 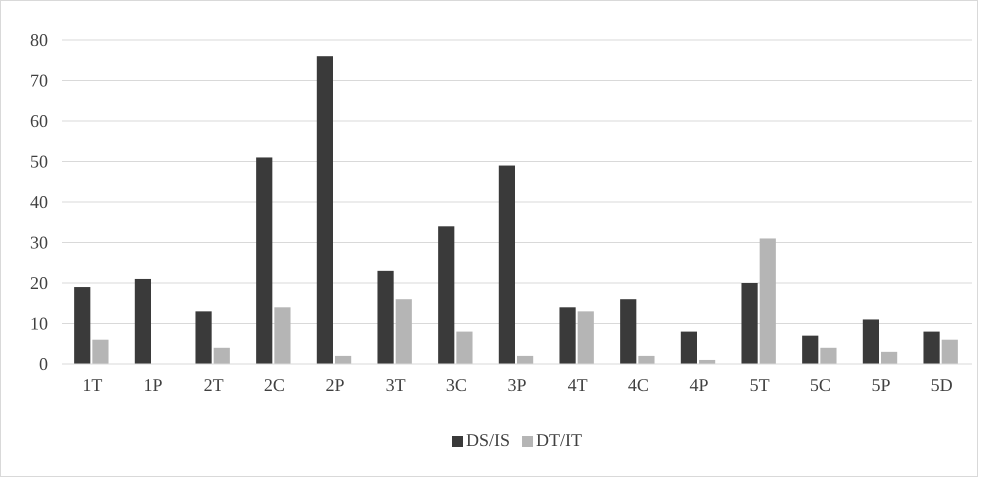 I want to click on x-tick-label: 2C, so click(x=274, y=384).